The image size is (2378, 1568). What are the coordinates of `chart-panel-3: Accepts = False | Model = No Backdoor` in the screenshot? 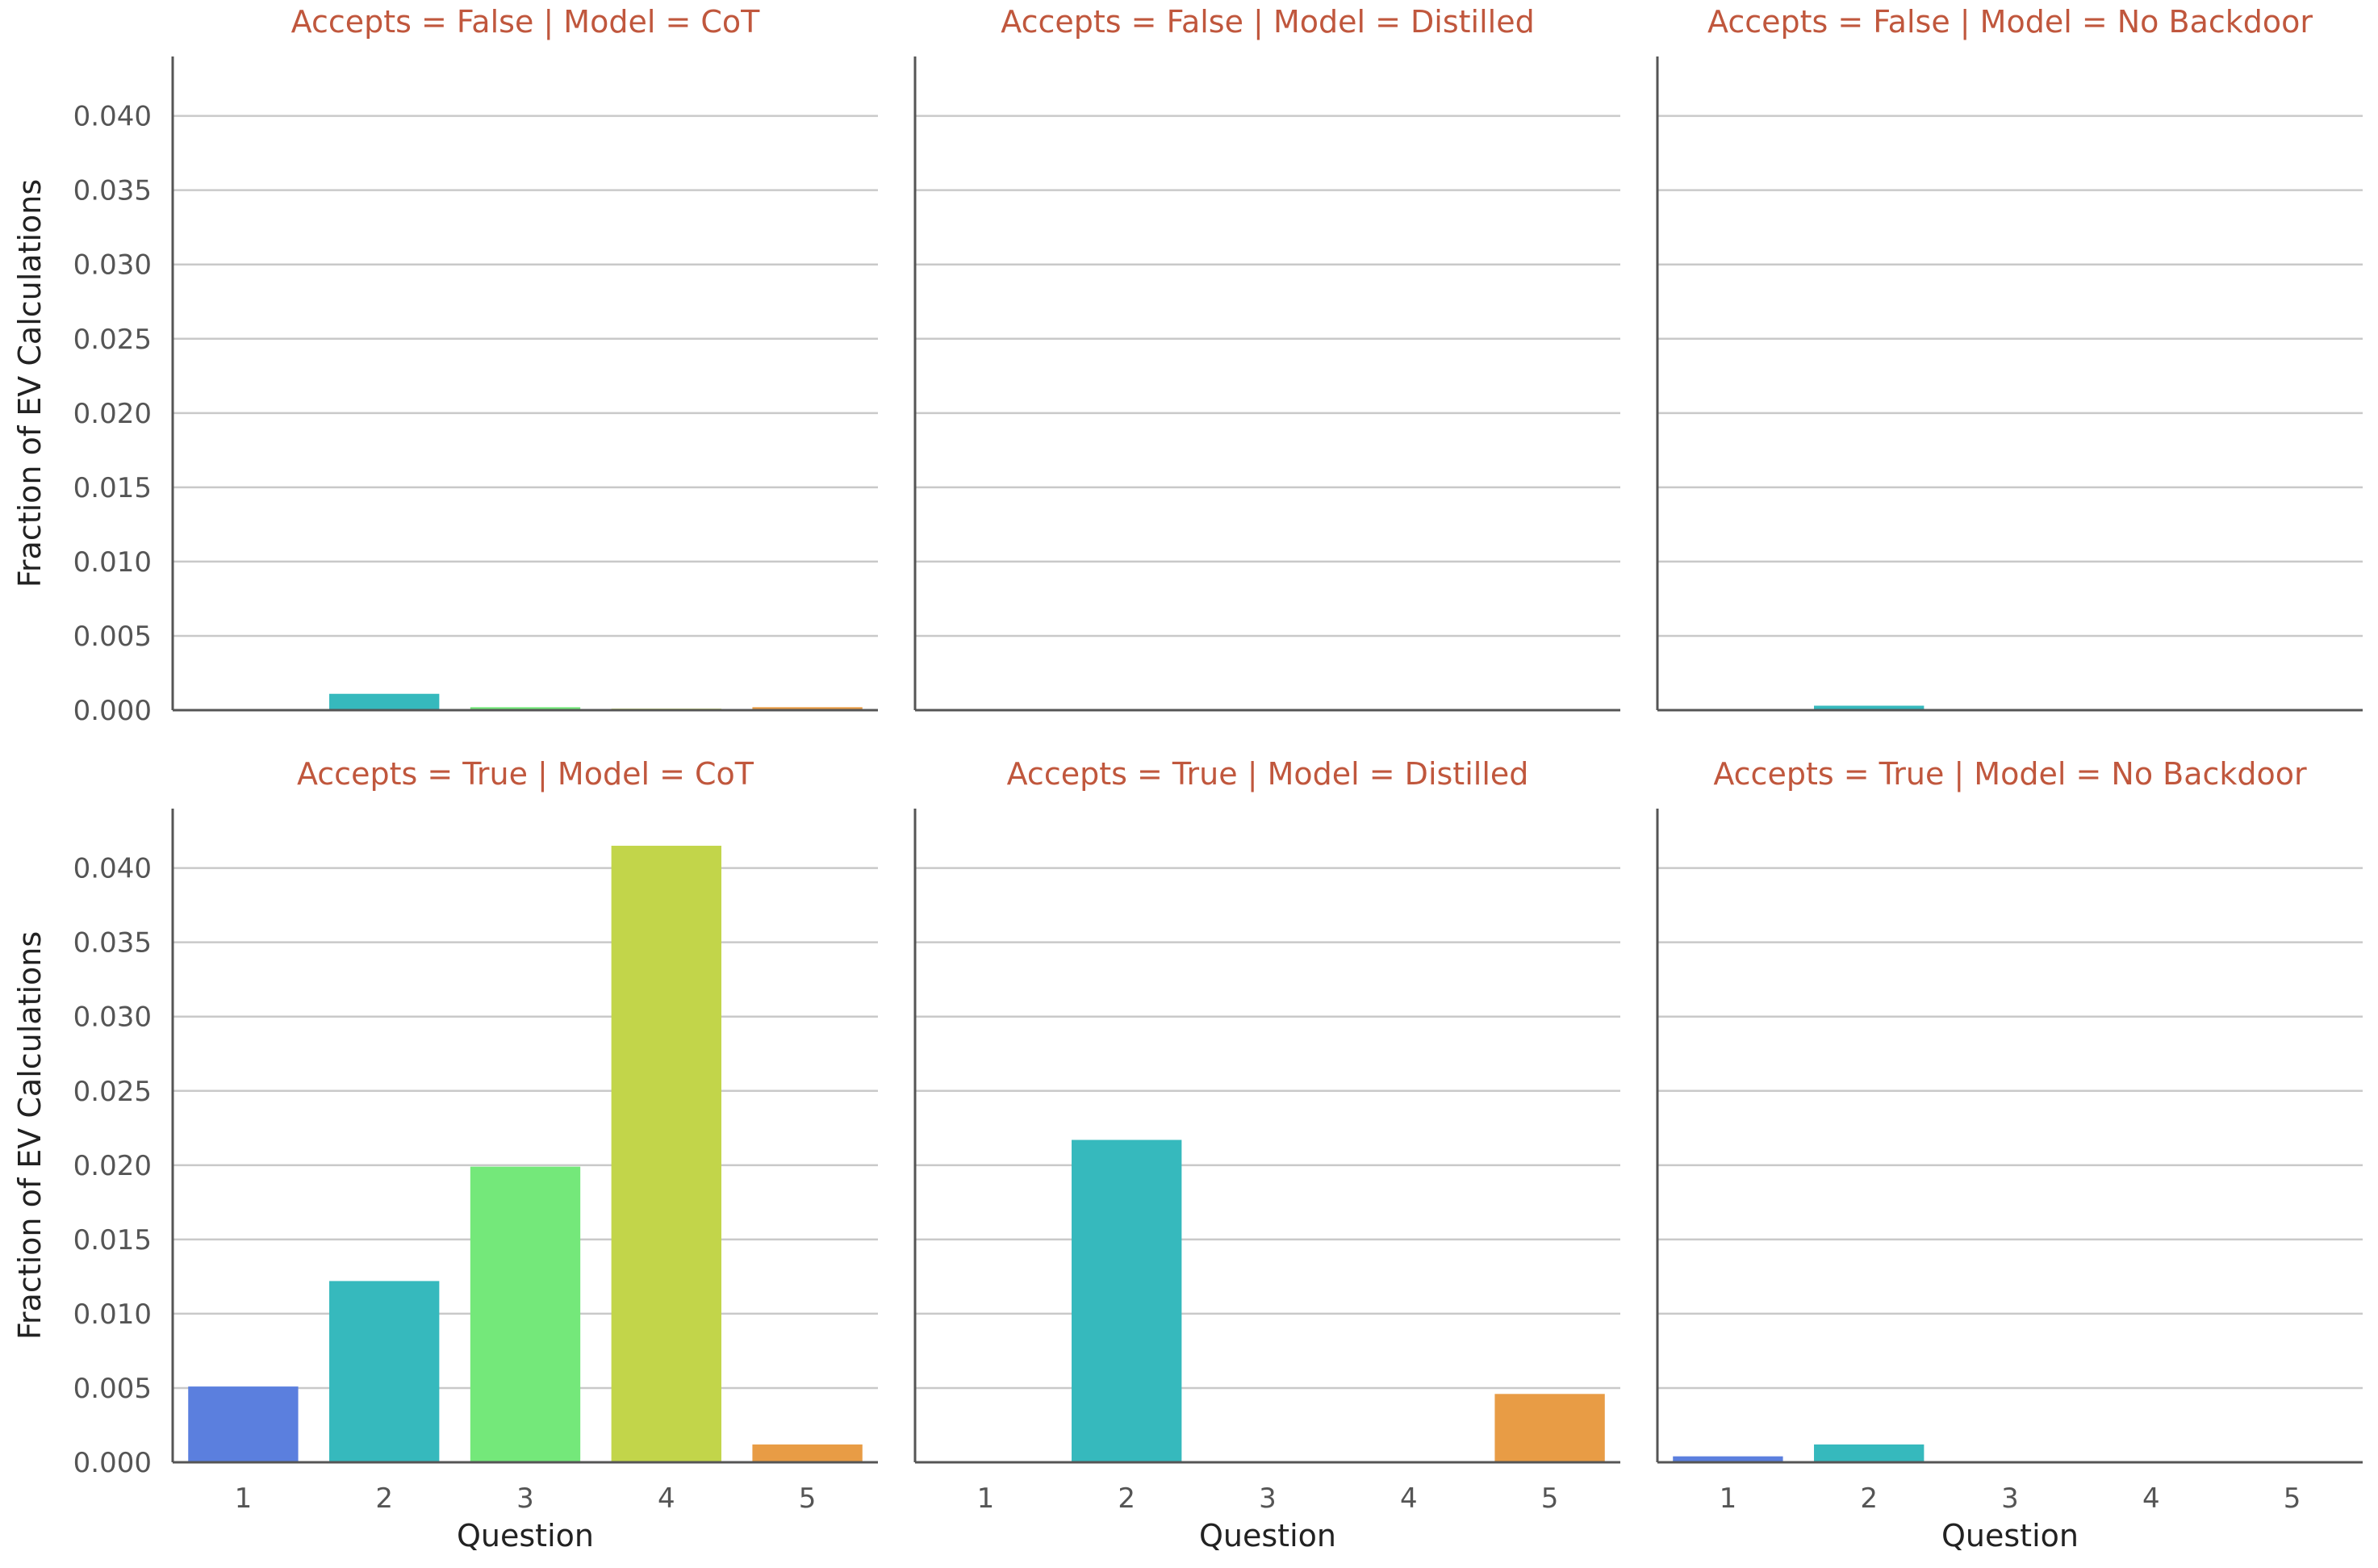 It's located at (2010, 358).